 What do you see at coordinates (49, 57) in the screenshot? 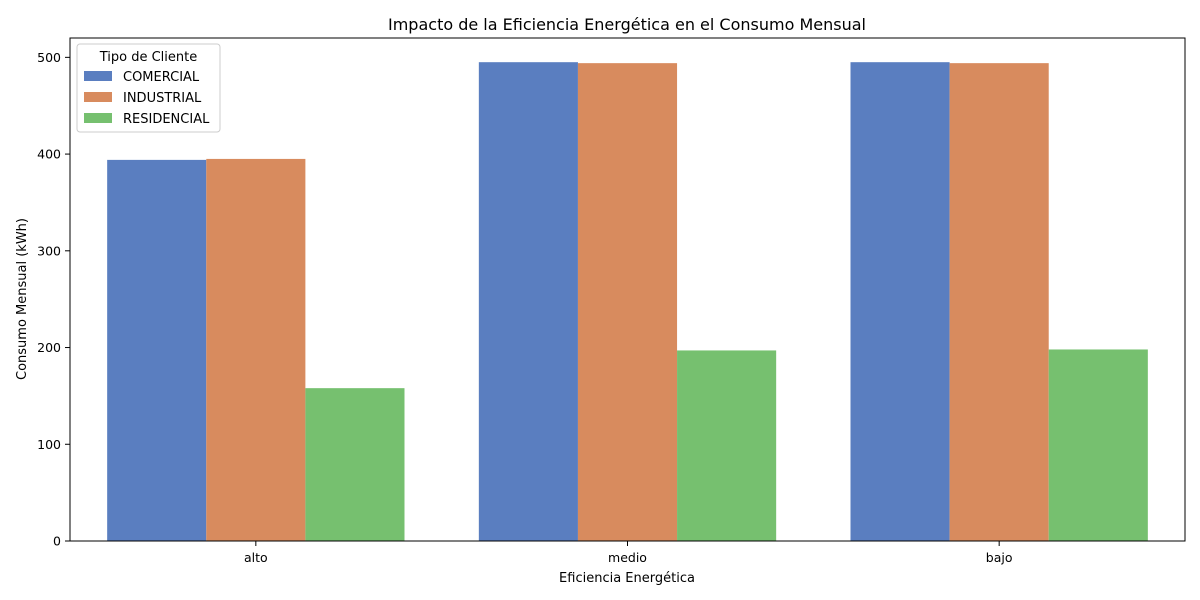
I see `y-tick-label: 500` at bounding box center [49, 57].